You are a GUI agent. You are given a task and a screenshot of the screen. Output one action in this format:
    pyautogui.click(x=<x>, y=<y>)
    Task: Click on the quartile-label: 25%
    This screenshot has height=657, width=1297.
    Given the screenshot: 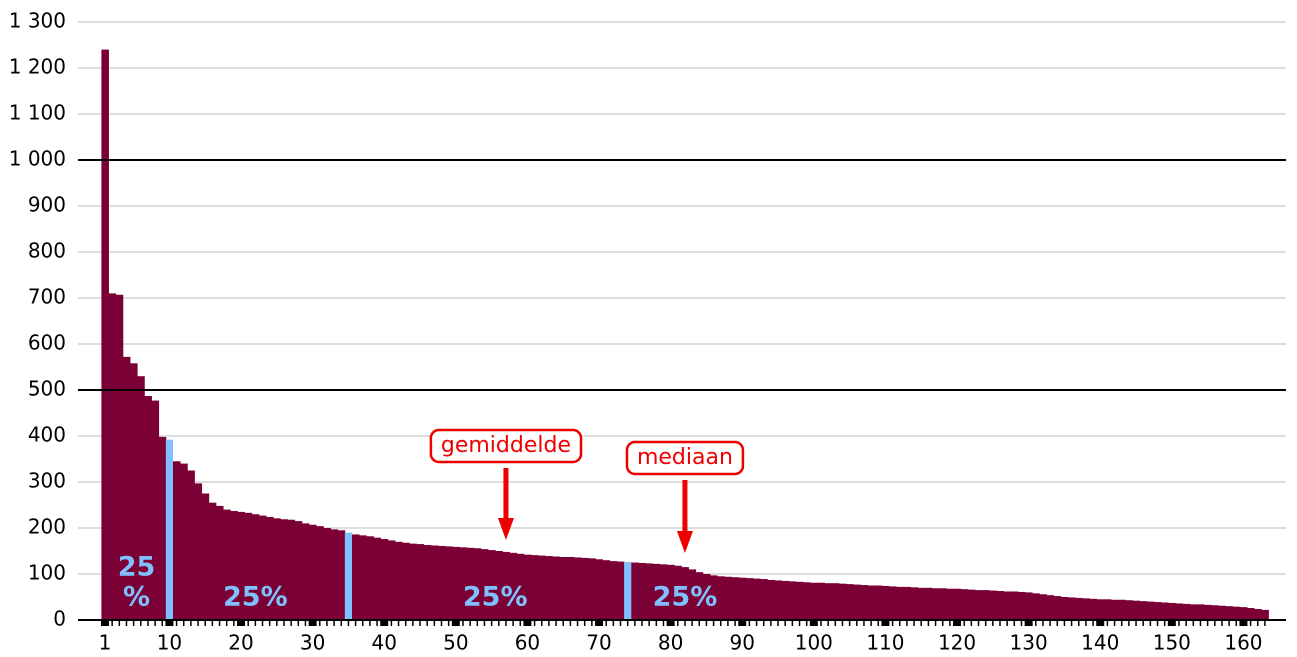 What is the action you would take?
    pyautogui.click(x=255, y=597)
    